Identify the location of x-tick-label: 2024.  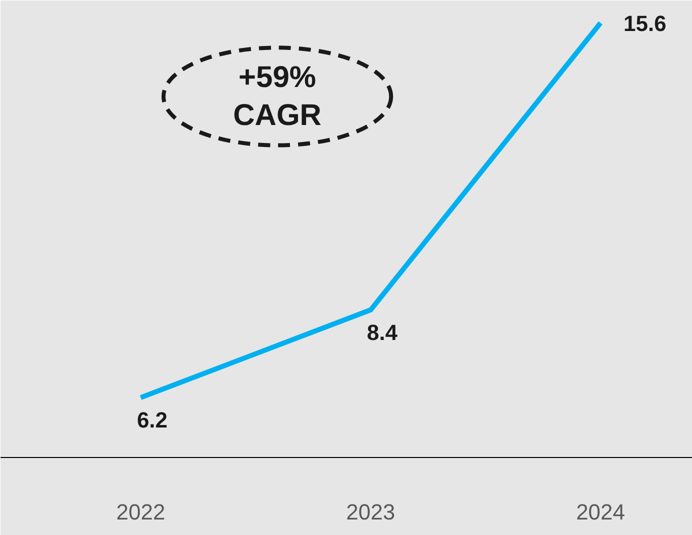
(601, 512).